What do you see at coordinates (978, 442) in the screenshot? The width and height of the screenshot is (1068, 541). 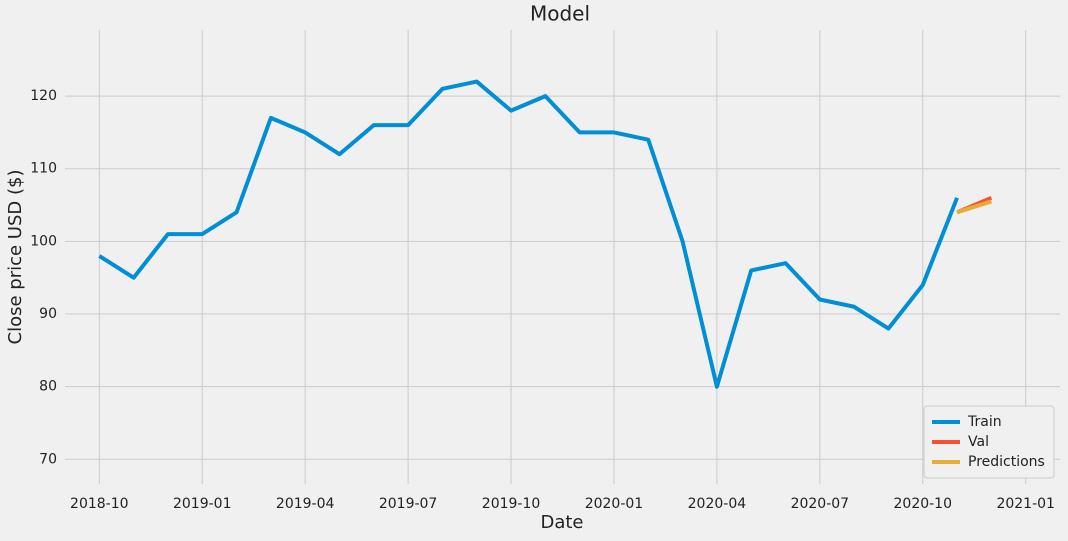 I see `legend-label: Val` at bounding box center [978, 442].